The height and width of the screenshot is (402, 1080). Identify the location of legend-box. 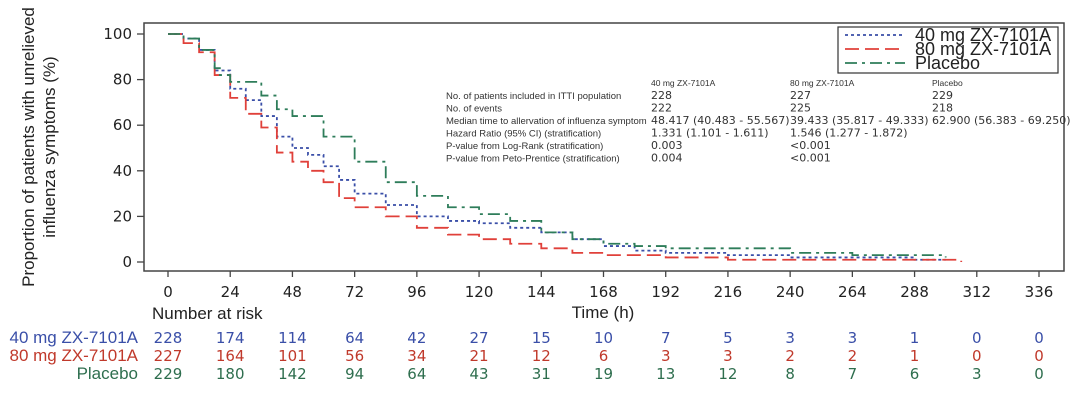
(948, 50).